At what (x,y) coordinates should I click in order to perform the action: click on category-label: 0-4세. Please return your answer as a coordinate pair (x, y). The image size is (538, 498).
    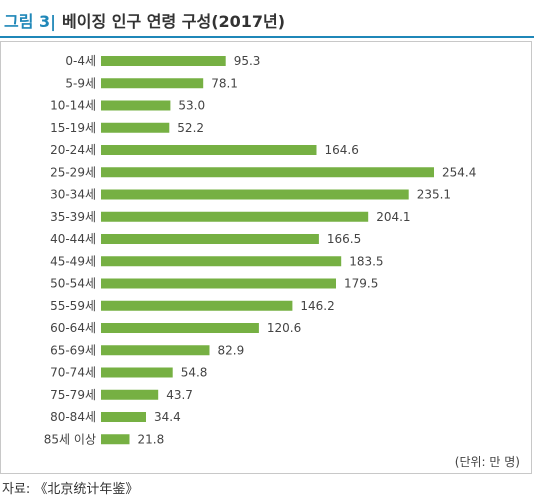
    Looking at the image, I should click on (80, 61).